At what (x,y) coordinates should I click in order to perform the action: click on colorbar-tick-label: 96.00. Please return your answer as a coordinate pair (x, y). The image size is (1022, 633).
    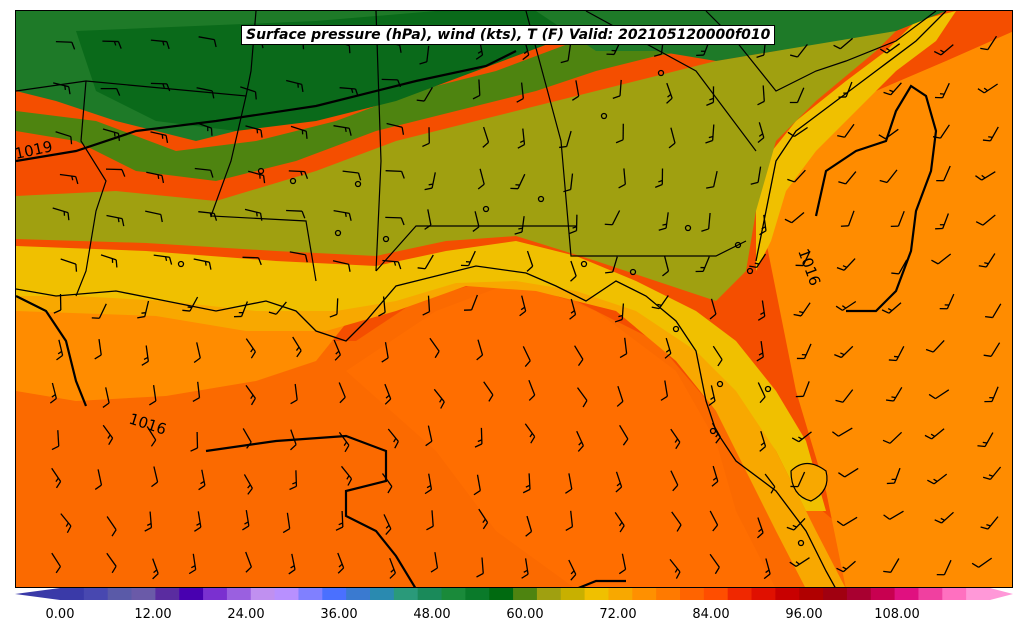
    Looking at the image, I should click on (804, 614).